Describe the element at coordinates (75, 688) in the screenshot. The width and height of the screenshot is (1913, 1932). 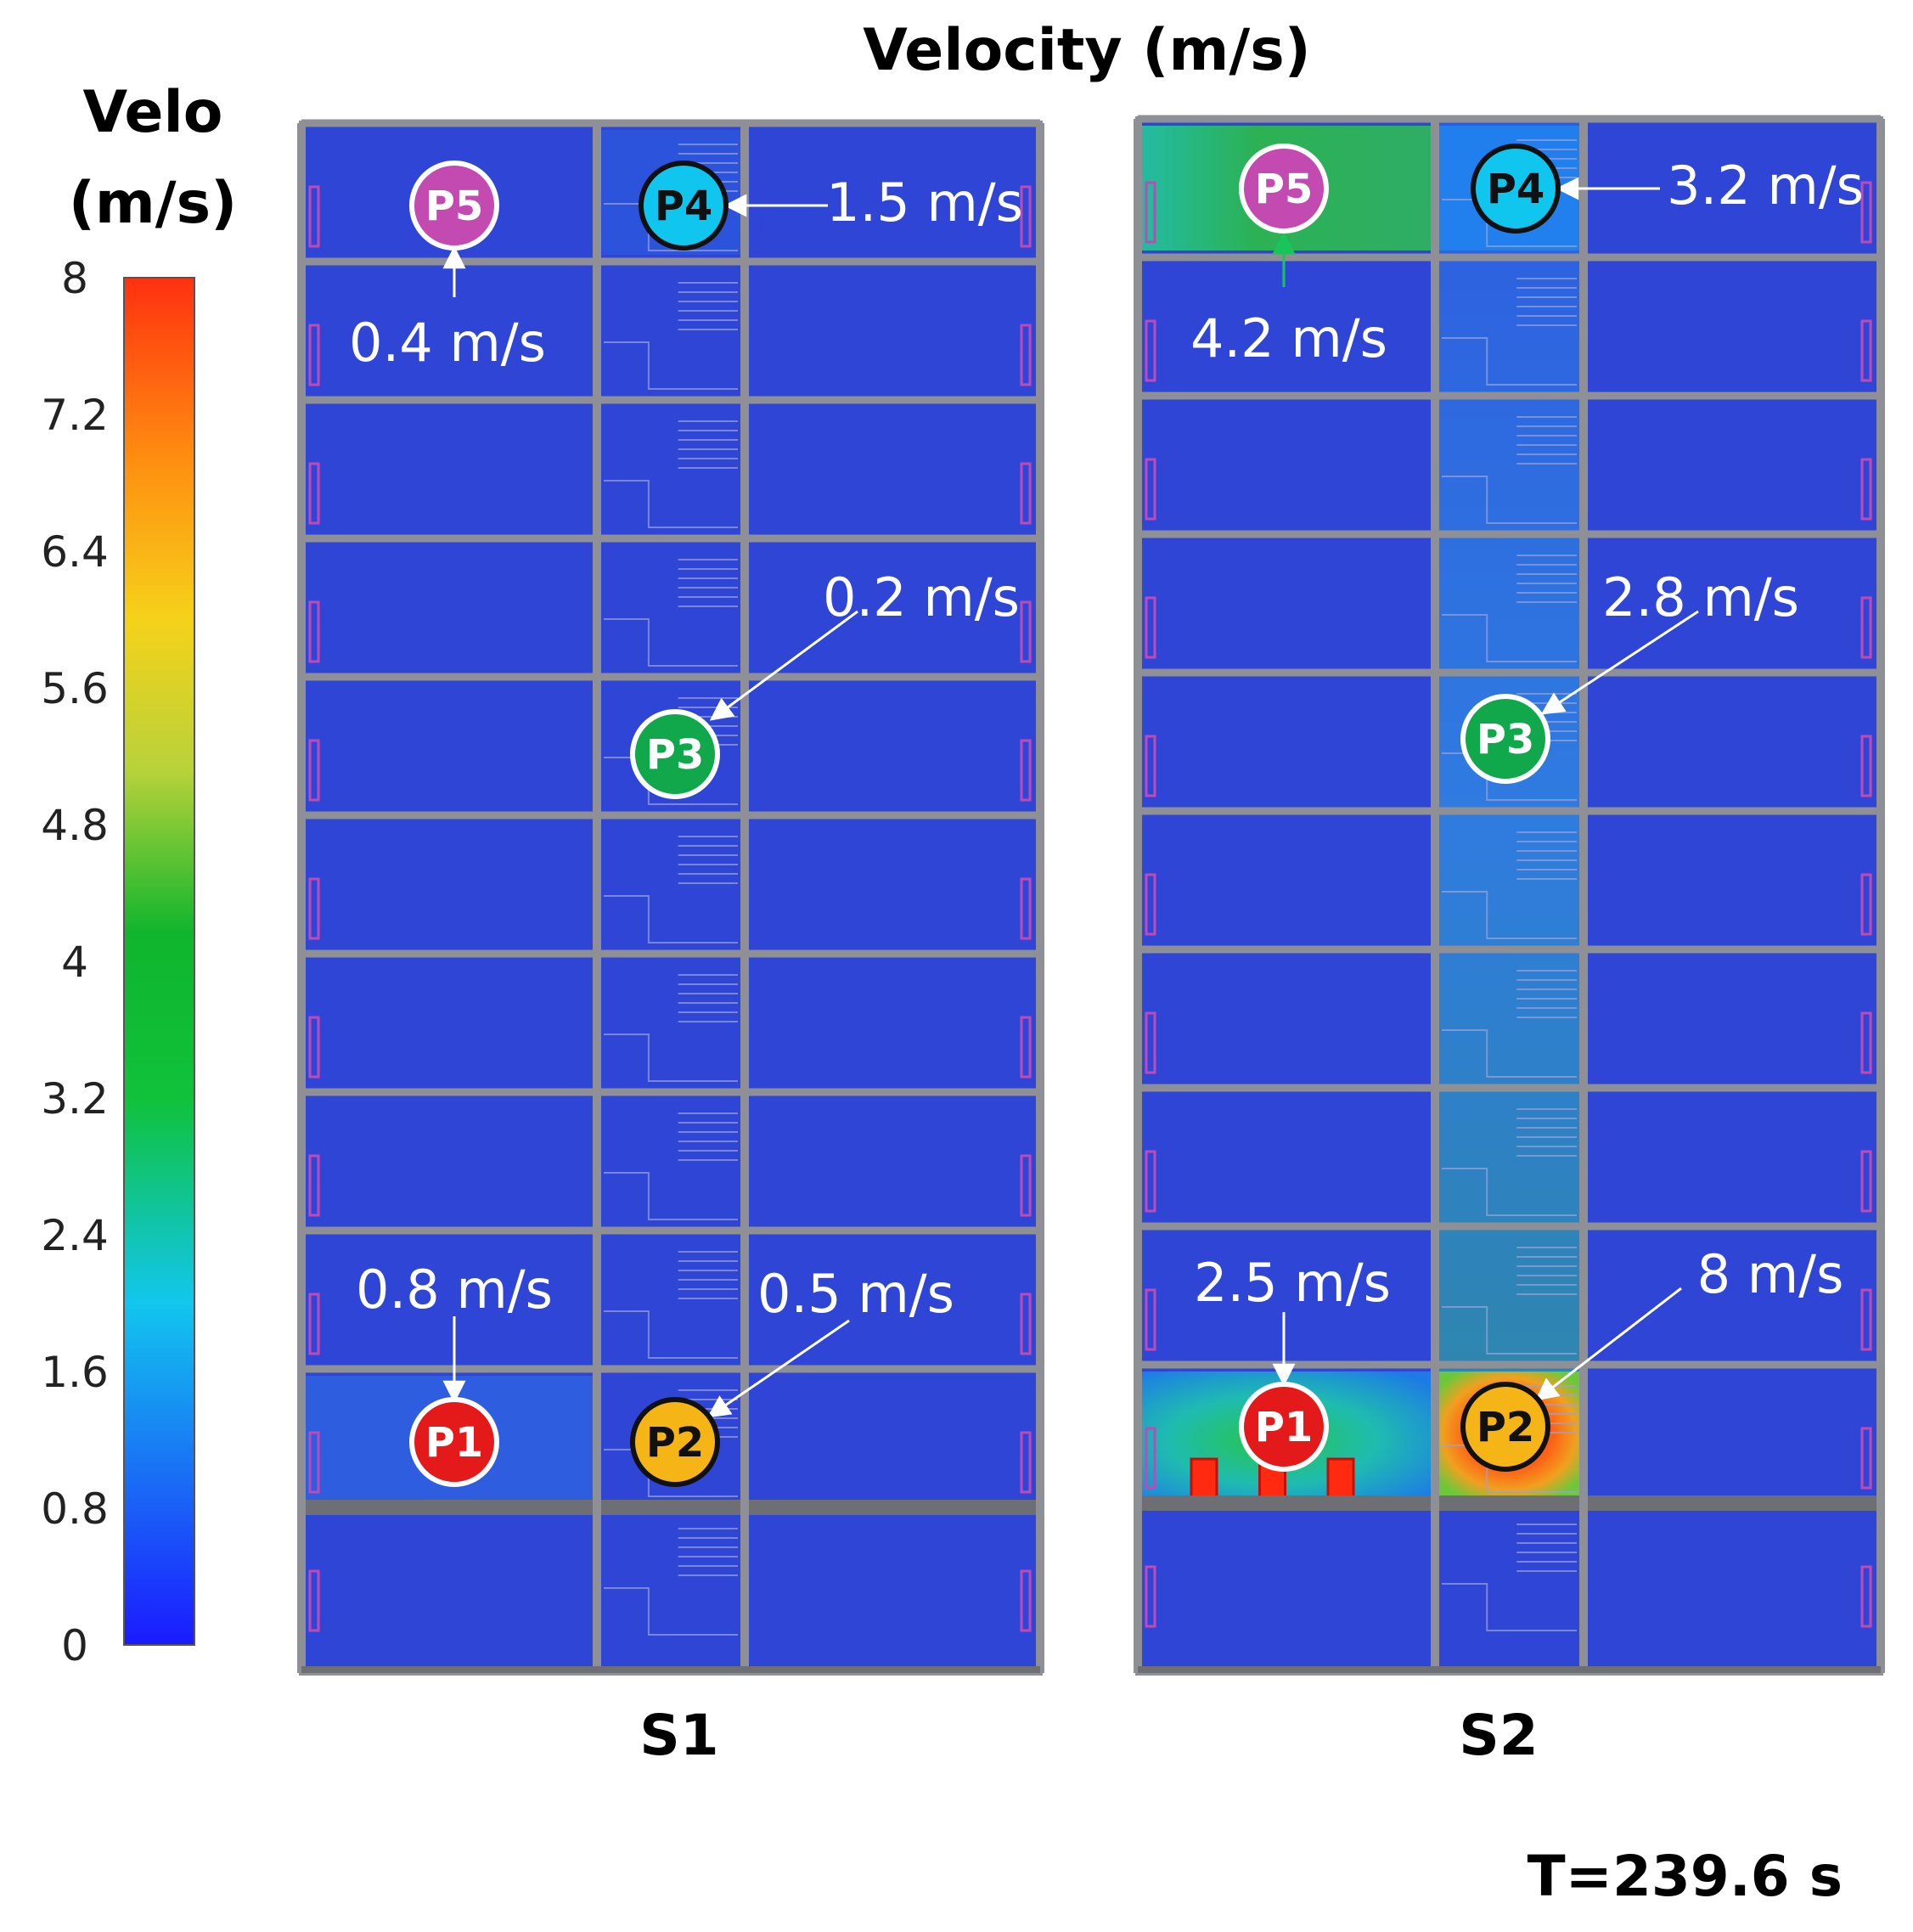
I see `colorbar-tick-label: 5.6` at that location.